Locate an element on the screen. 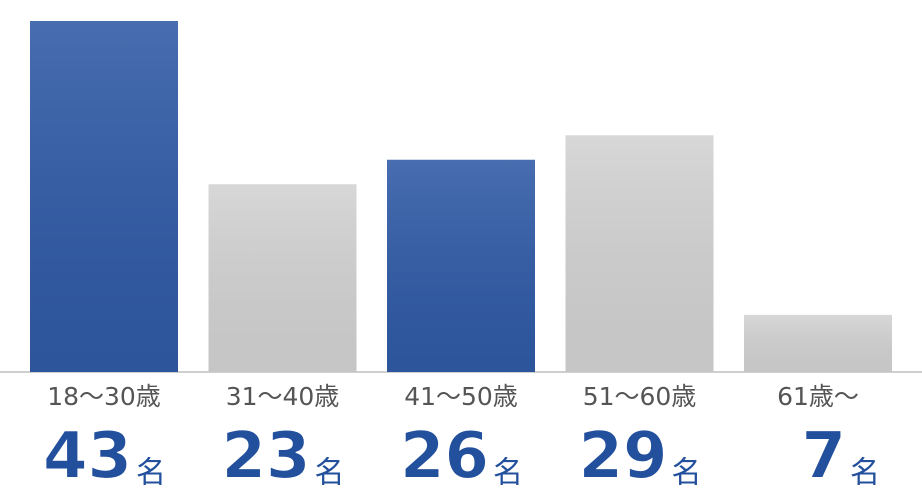 This screenshot has height=500, width=922. value-label: 7 is located at coordinates (823, 457).